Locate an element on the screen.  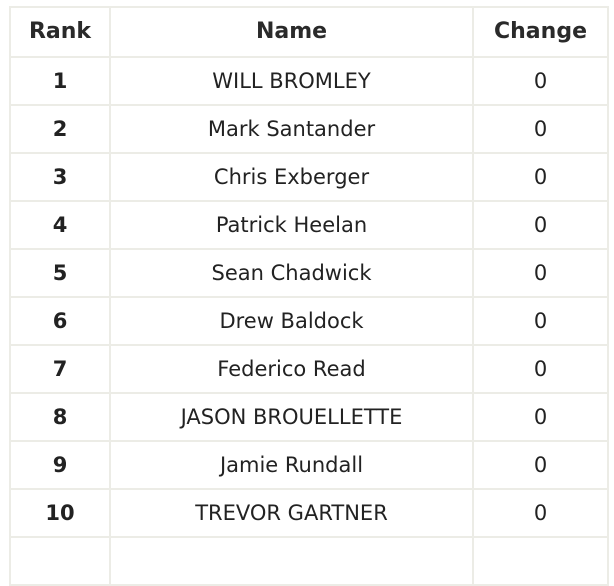
table-row: 8 JASON BROUELLETTE 0 is located at coordinates (309, 417).